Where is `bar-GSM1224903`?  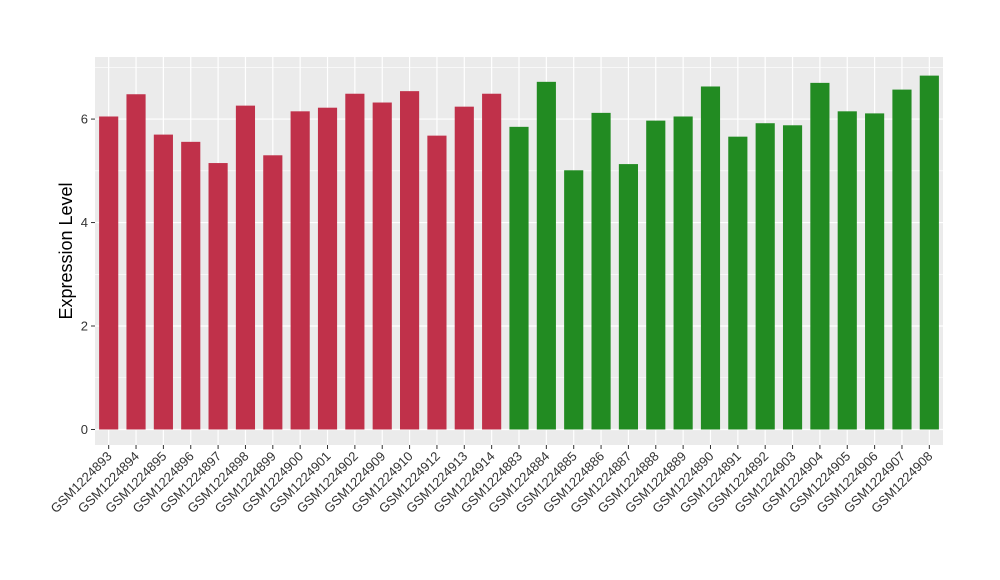
bar-GSM1224903 is located at coordinates (792, 277).